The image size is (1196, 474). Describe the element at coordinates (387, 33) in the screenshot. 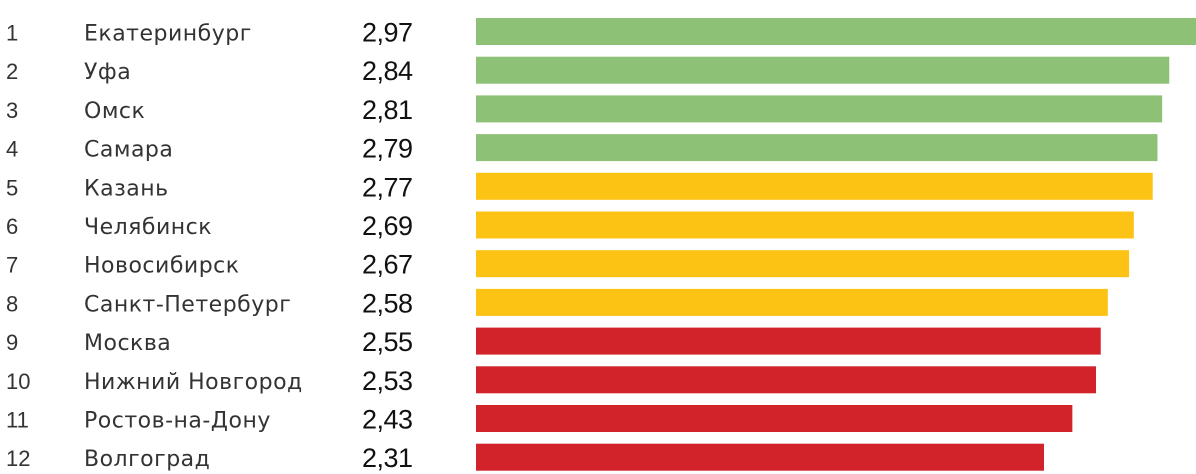

I see `value-label: 2,97` at that location.